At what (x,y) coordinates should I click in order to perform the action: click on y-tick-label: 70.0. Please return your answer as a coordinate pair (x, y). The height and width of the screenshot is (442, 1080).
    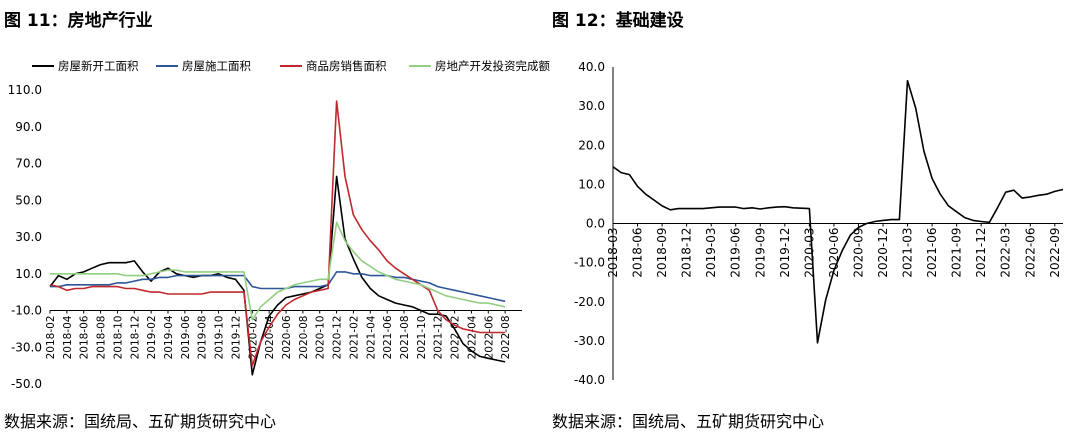
    Looking at the image, I should click on (28, 164).